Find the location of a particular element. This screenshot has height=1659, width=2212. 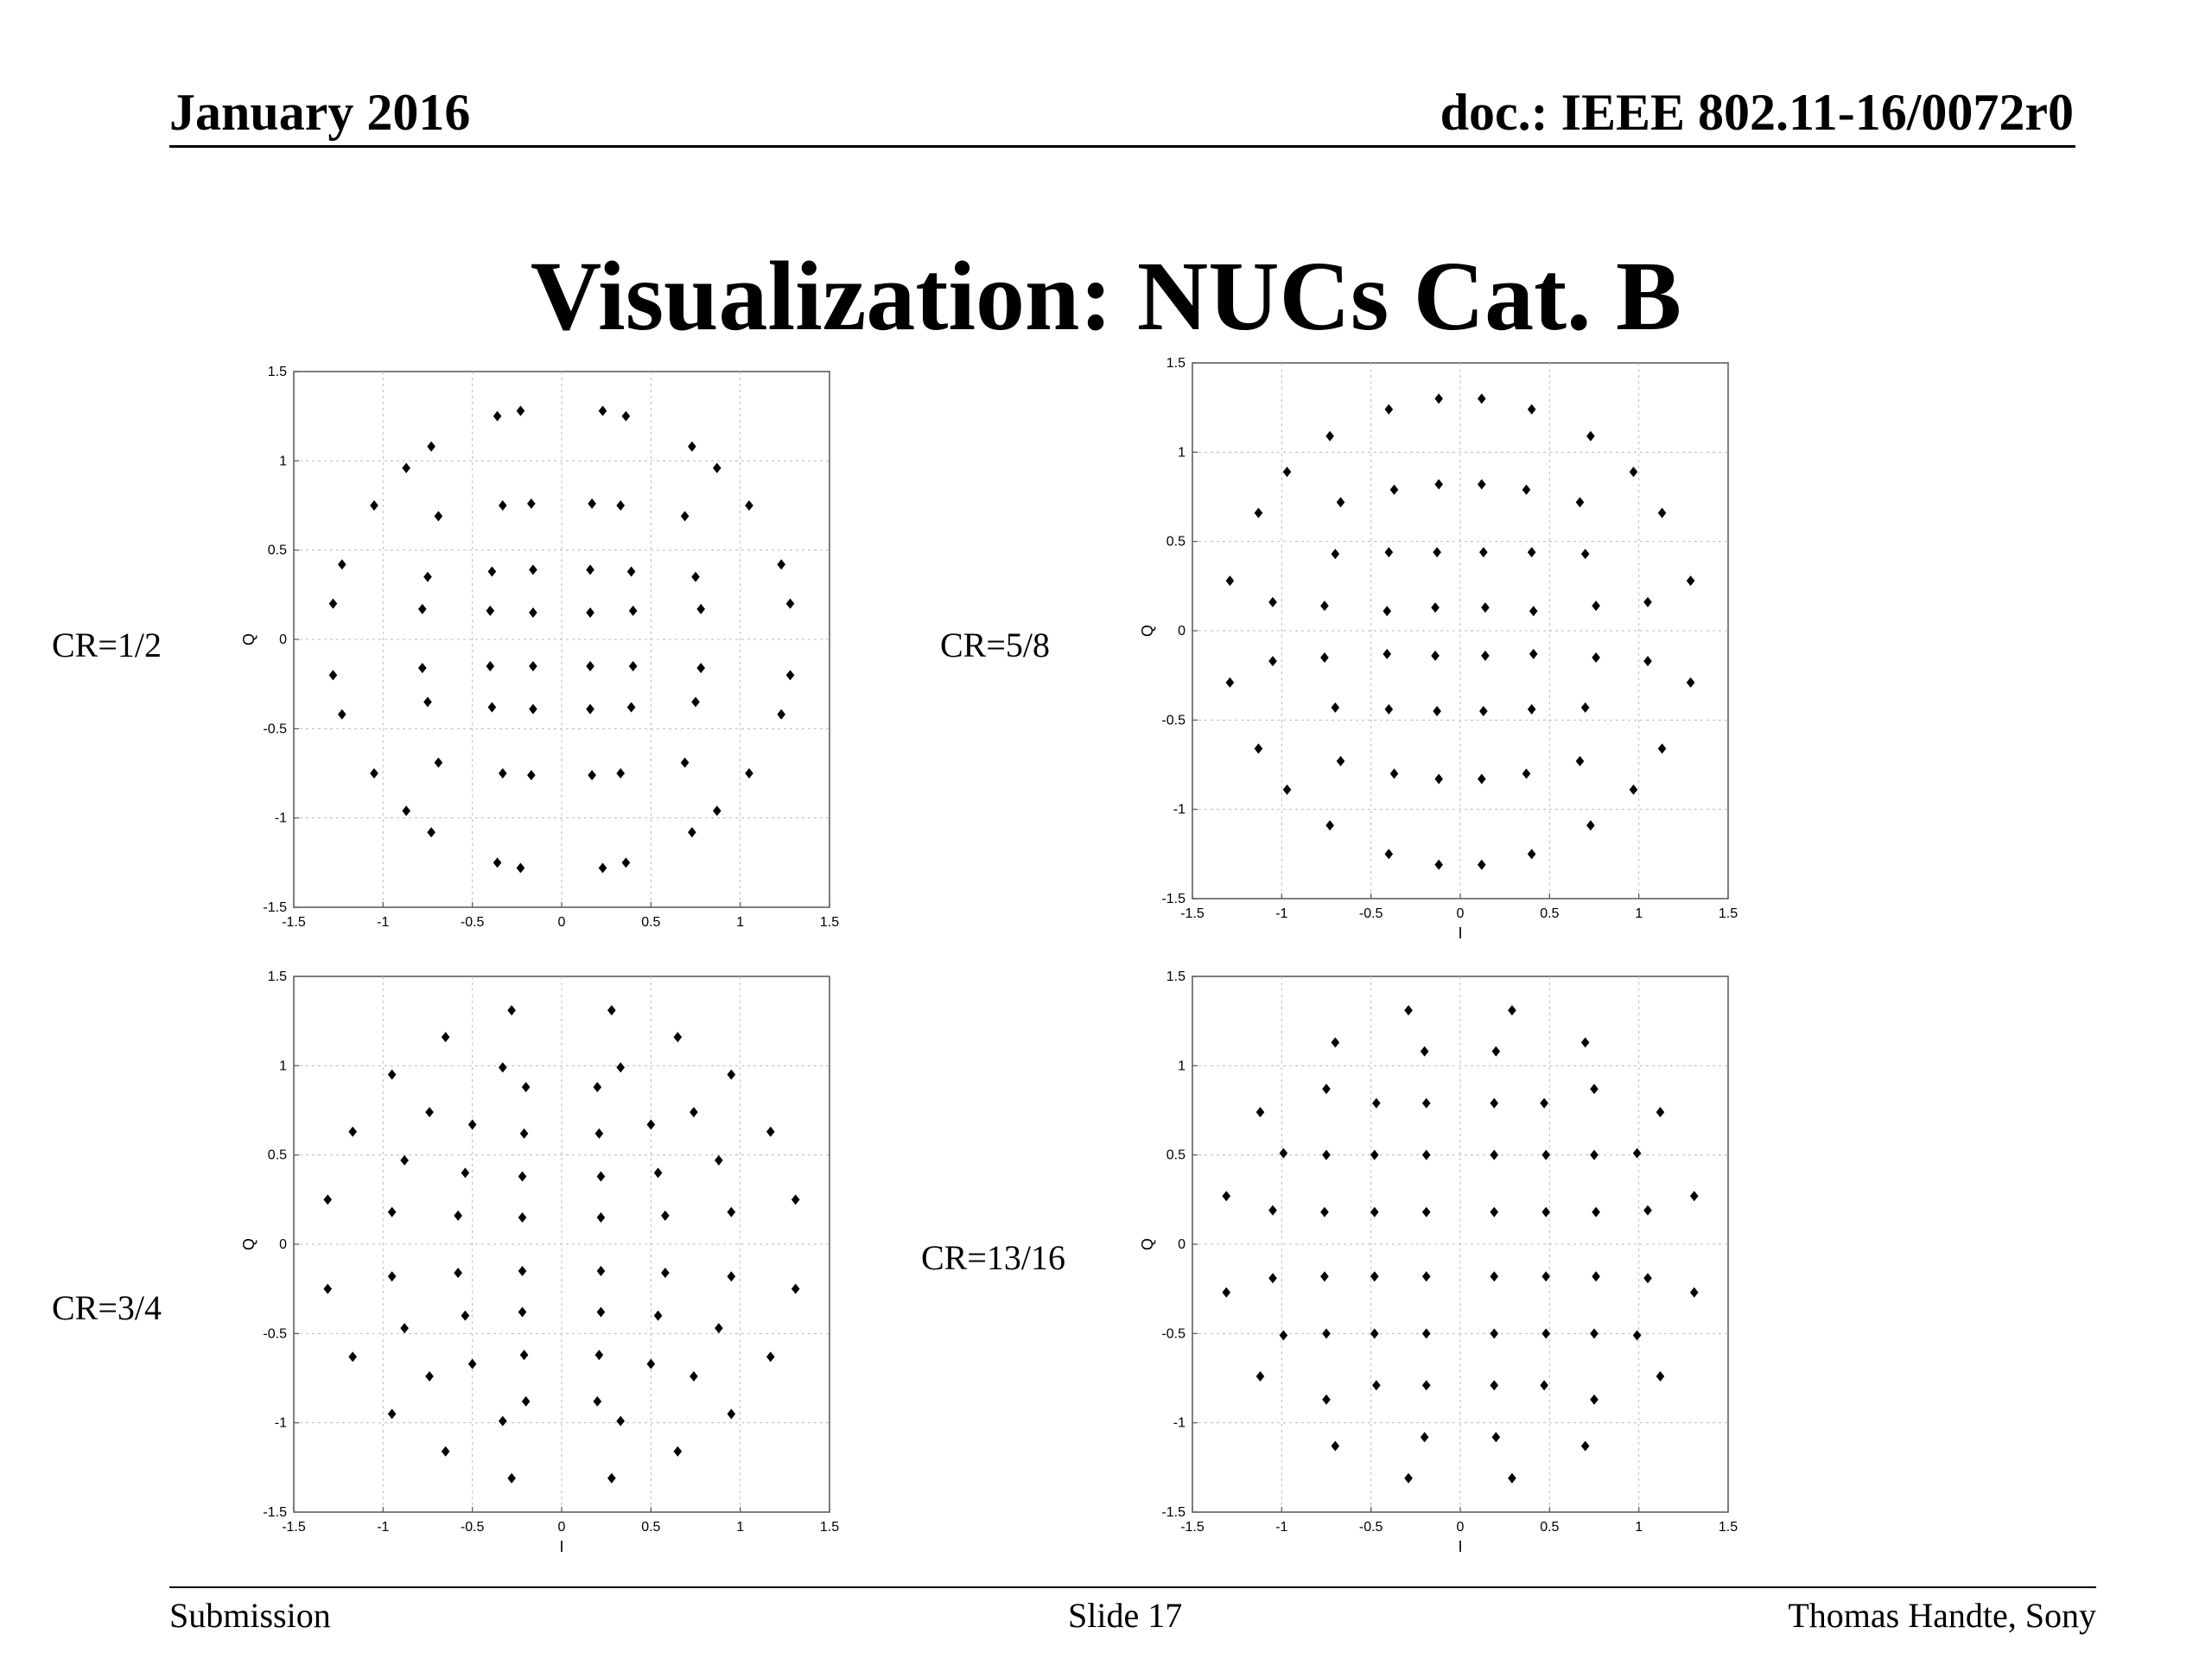

constellation-plot-cr-5-8: -1.5 -1 -0.5 0 0.5 1 1.5 -1.5 -1 -0.5 0 0.5 1 1.5 Q I is located at coordinates (1438, 649).